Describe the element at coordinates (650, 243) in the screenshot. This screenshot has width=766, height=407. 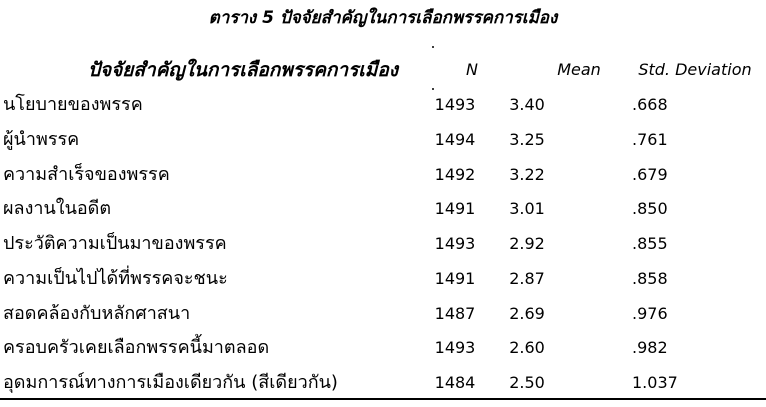
I see `cell-std: .855` at that location.